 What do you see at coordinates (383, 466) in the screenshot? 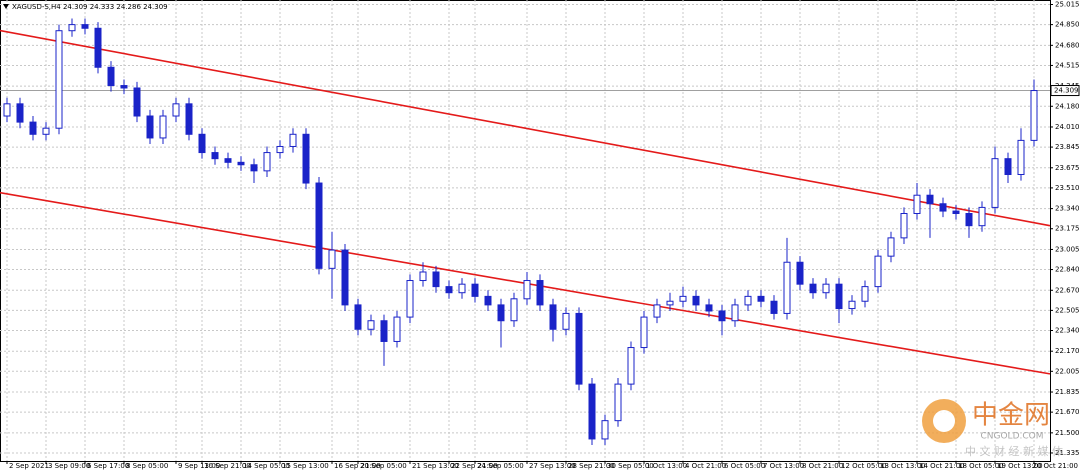
I see `x-tick-label: 20 Sep 05:00` at bounding box center [383, 466].